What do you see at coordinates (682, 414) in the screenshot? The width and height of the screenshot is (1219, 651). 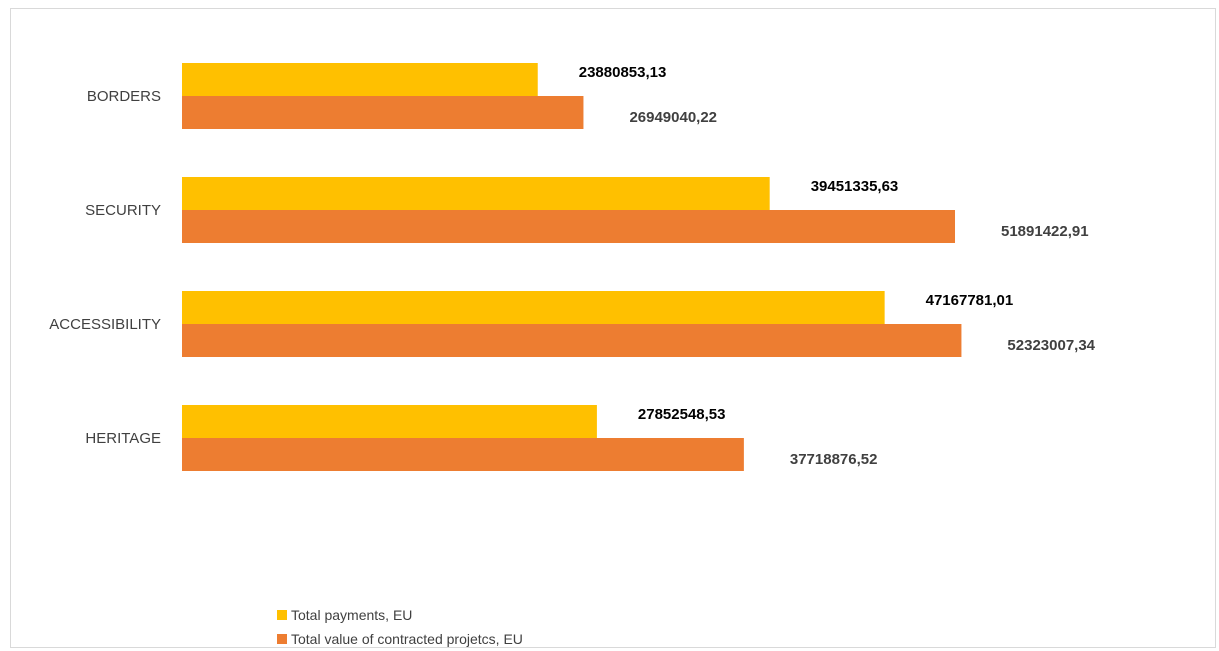 I see `data-label-payments: 27852548,53` at bounding box center [682, 414].